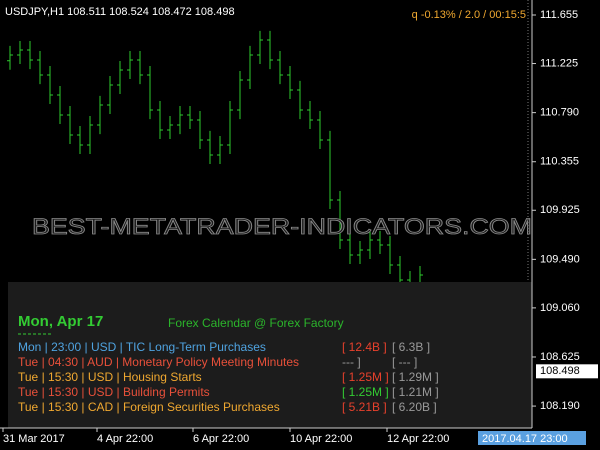 Image resolution: width=600 pixels, height=450 pixels. I want to click on event-forecast: [ 12.4B ], so click(364, 347).